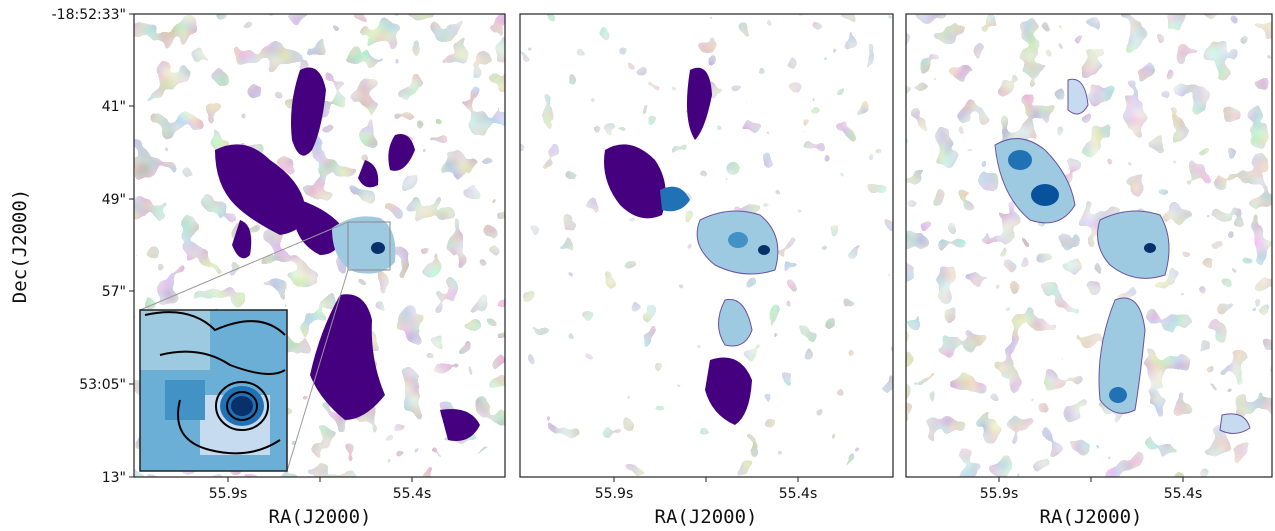 This screenshot has width=1275, height=531. I want to click on x-axis-right: 55.9s 55.4s RA(J2000), so click(1091, 502).